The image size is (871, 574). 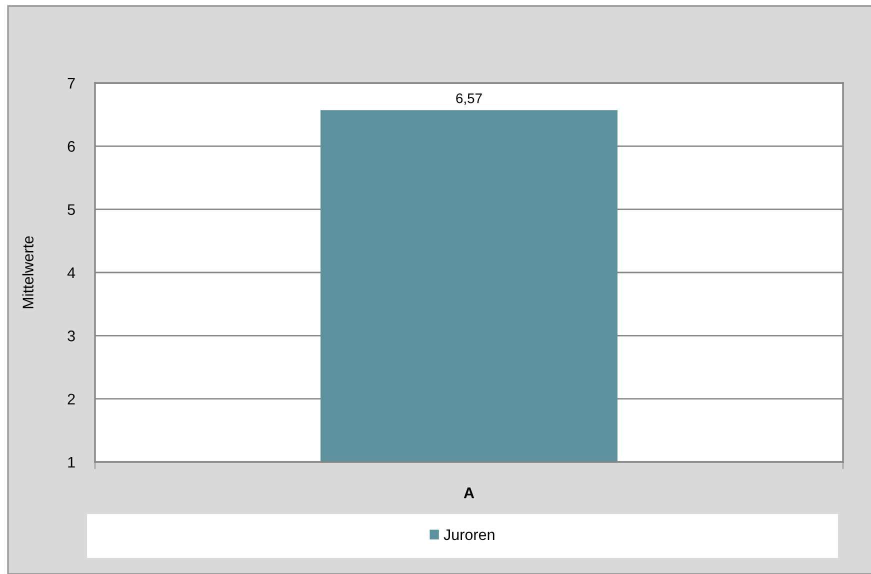 I want to click on legend-label: Juroren, so click(x=469, y=534).